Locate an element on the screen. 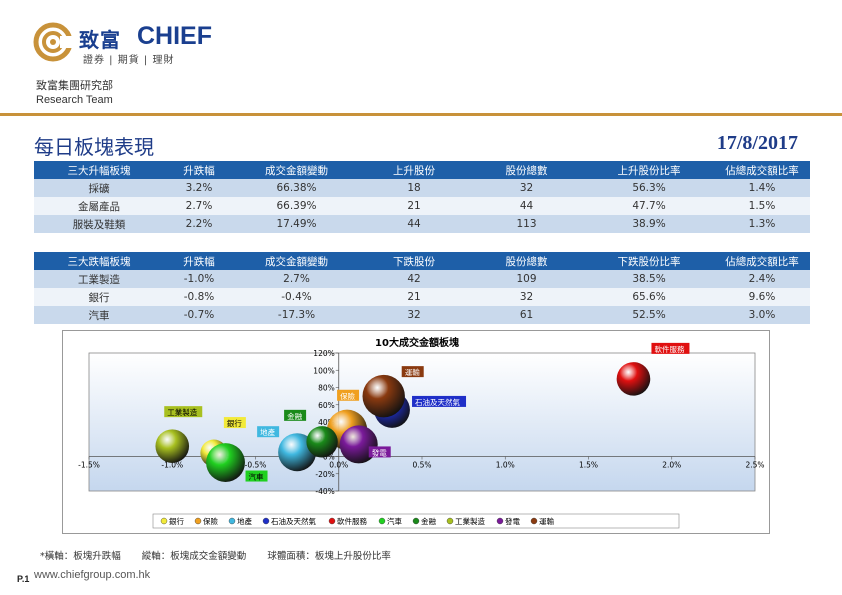  x-tick-label: 0.5% is located at coordinates (421, 465).